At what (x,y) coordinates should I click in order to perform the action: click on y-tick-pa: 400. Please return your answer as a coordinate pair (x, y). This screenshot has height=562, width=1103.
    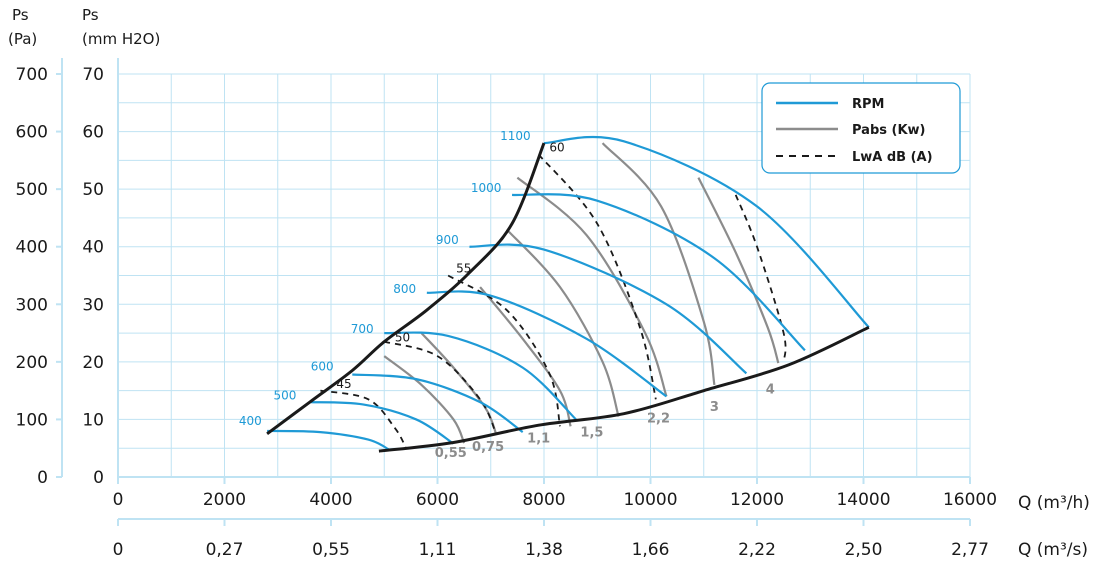
    Looking at the image, I should click on (32, 248).